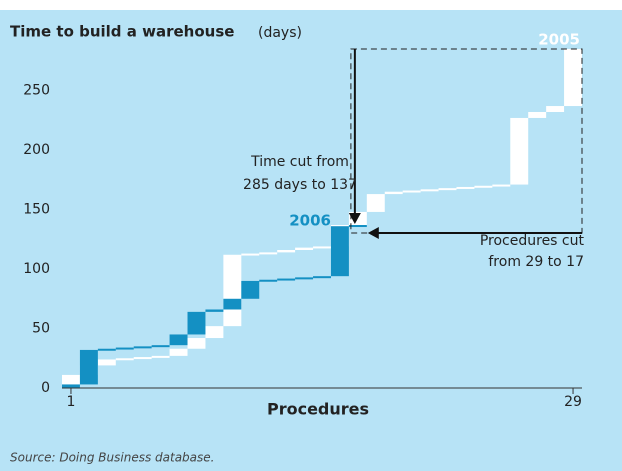 The image size is (622, 471). Describe the element at coordinates (45, 388) in the screenshot. I see `y-tick-label: 0` at that location.